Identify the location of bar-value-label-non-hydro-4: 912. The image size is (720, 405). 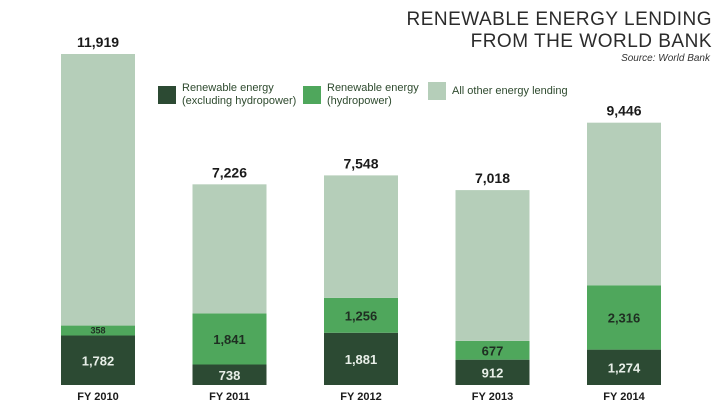
(493, 372).